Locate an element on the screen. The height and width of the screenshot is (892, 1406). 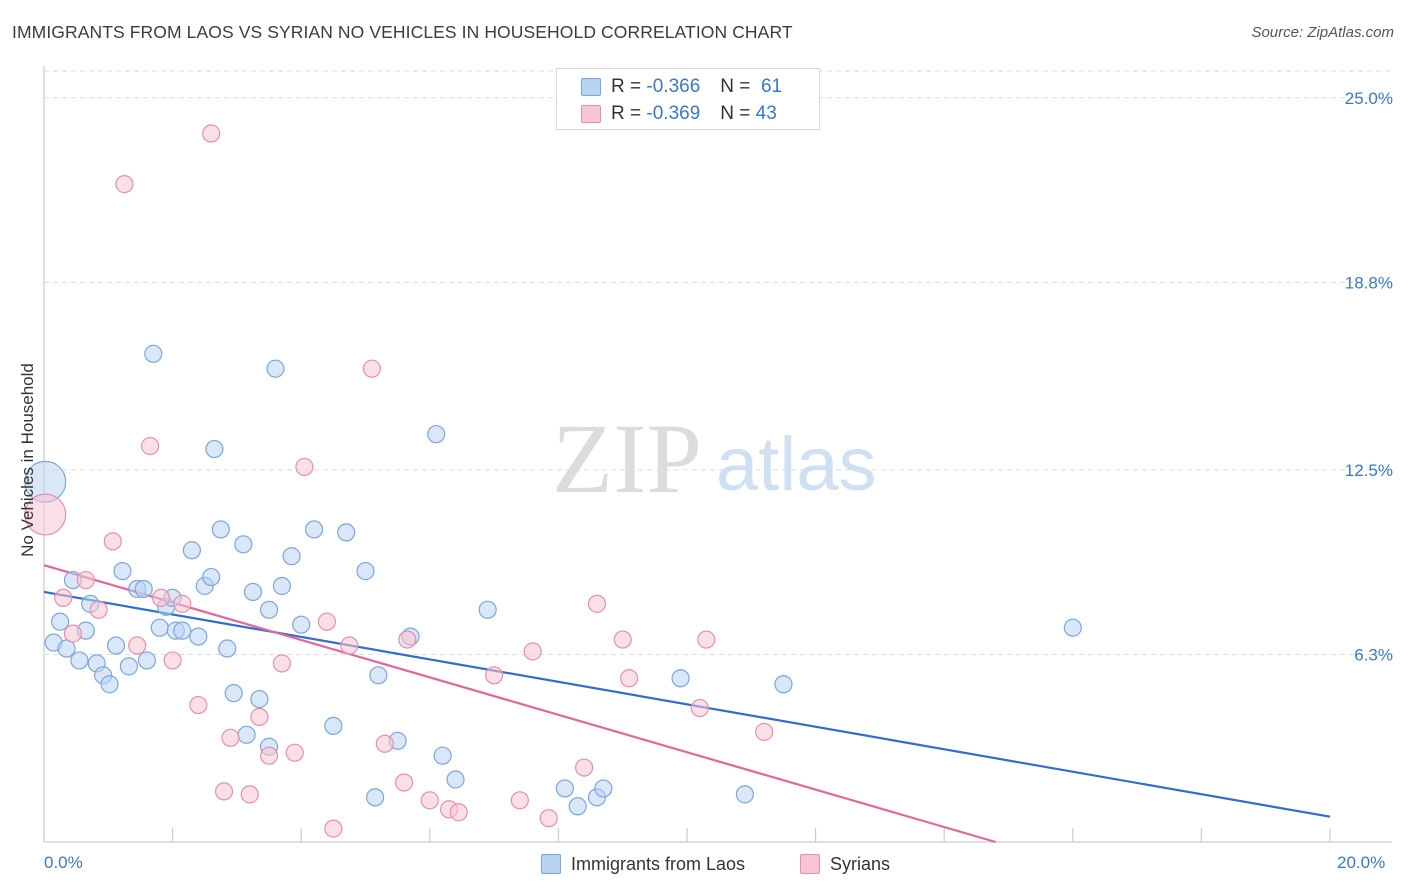
y-tick-label: 18.8% is located at coordinates (1369, 282).